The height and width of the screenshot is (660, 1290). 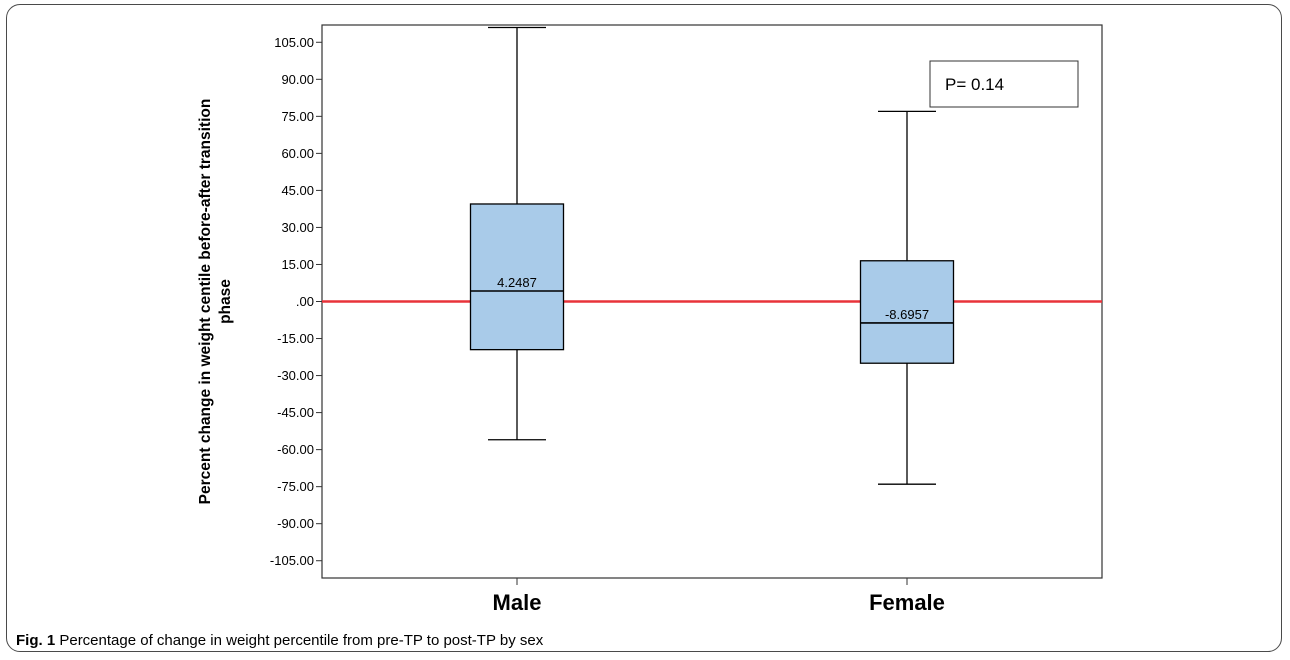 I want to click on x-axis: Male Female, so click(x=719, y=596).